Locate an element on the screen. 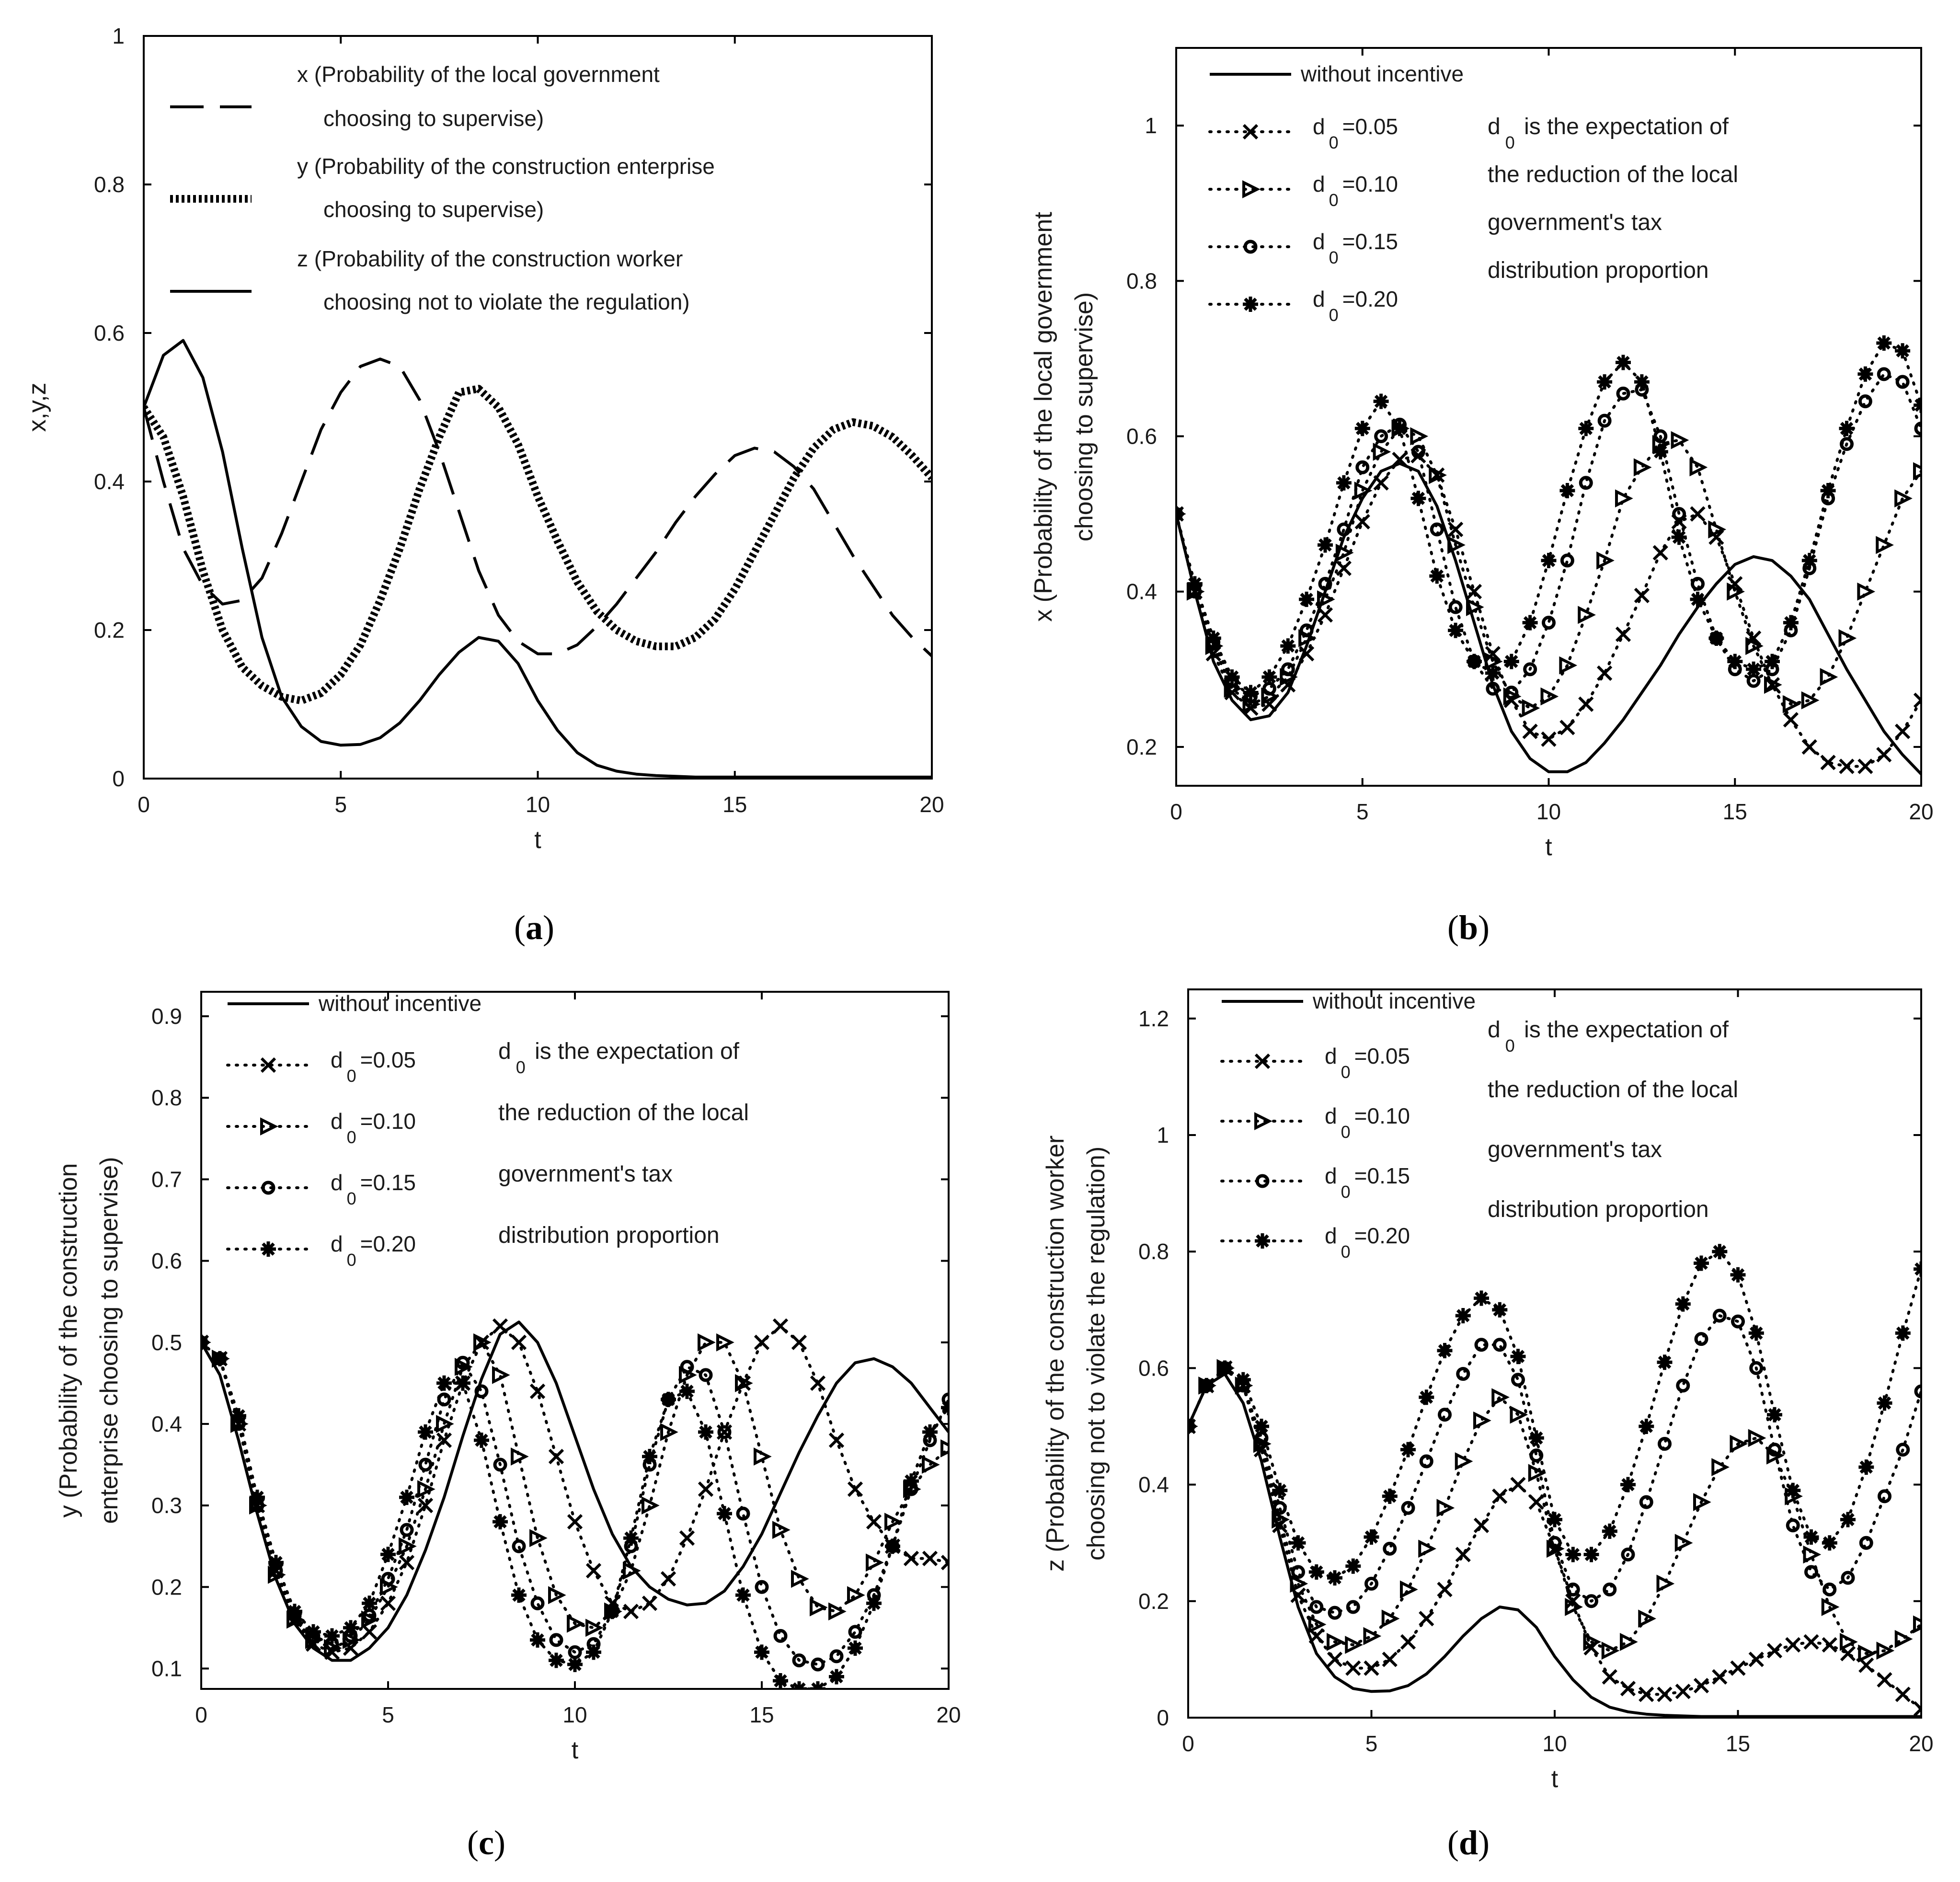 The image size is (1960, 1882). x-tick-label: 15 is located at coordinates (1738, 1743).